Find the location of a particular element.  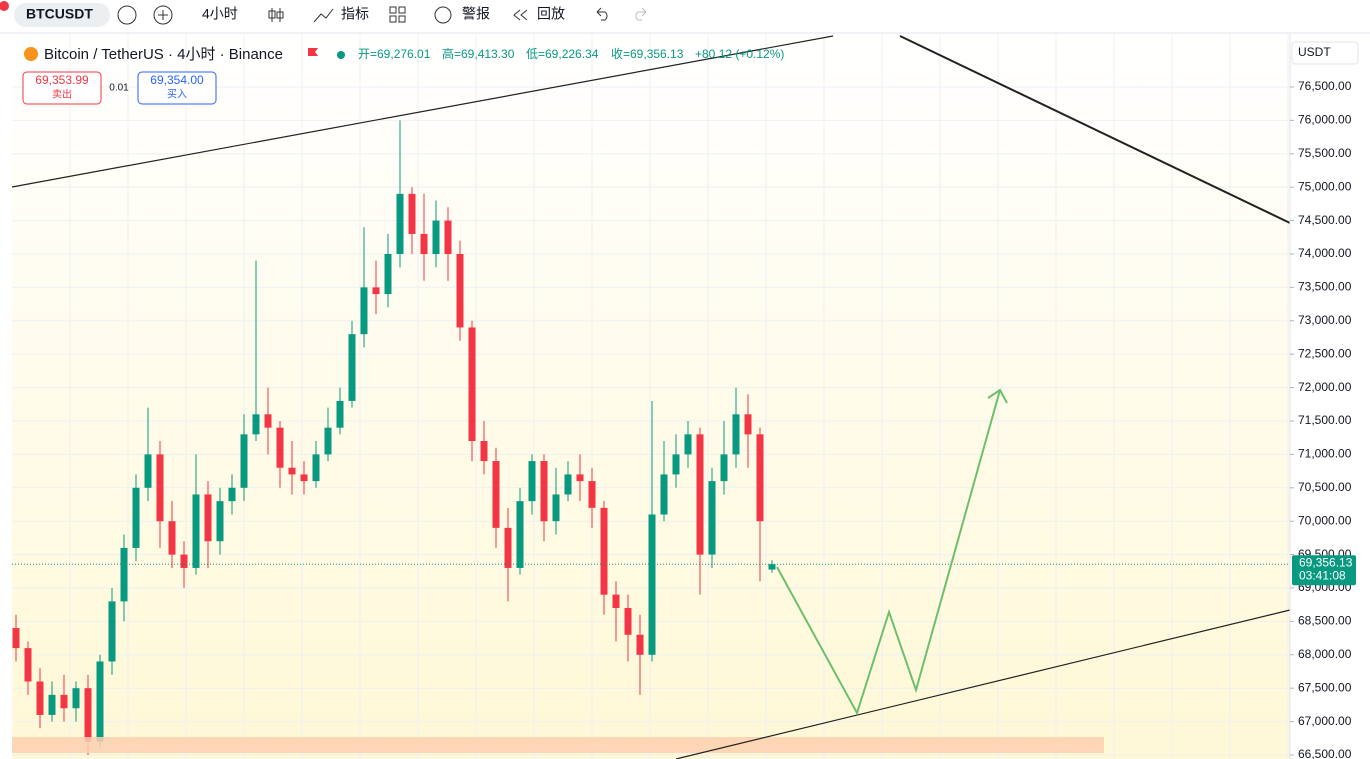

y-tick-label: 72,000.00 is located at coordinates (1325, 387).